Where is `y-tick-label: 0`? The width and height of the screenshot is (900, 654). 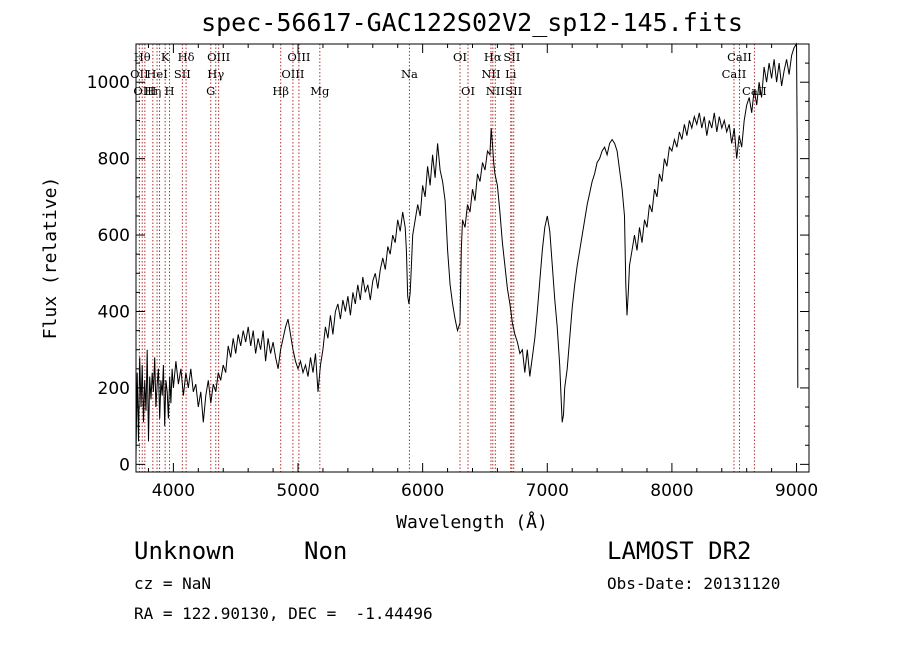
y-tick-label: 0 is located at coordinates (124, 465).